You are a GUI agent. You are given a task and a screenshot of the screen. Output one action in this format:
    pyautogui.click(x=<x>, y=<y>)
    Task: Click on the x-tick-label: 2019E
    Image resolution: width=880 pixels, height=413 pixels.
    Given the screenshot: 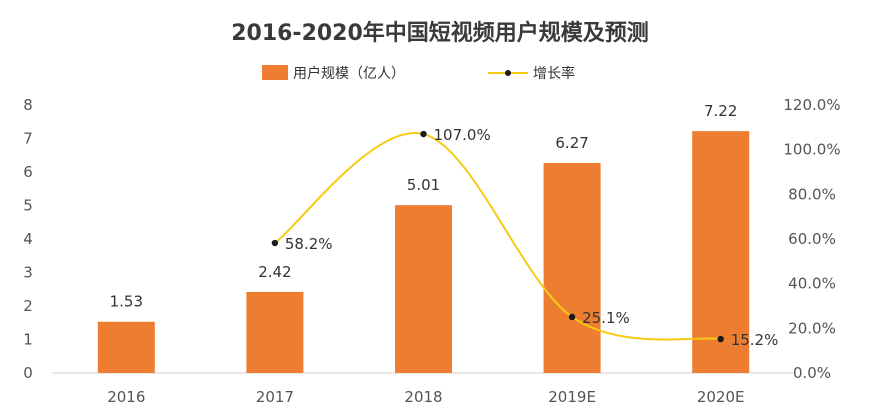 What is the action you would take?
    pyautogui.click(x=572, y=397)
    